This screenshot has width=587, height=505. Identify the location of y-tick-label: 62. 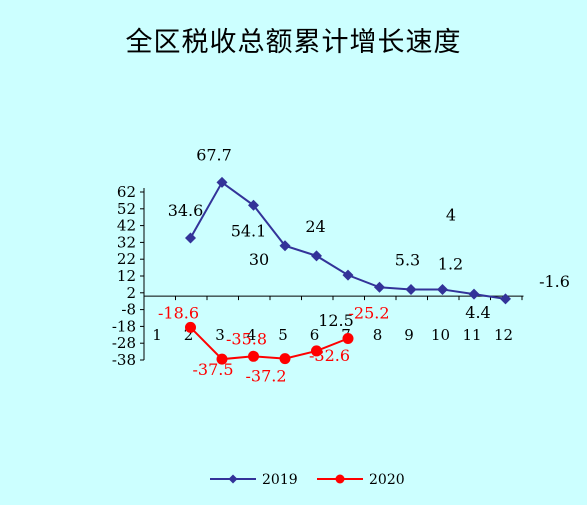
(126, 192).